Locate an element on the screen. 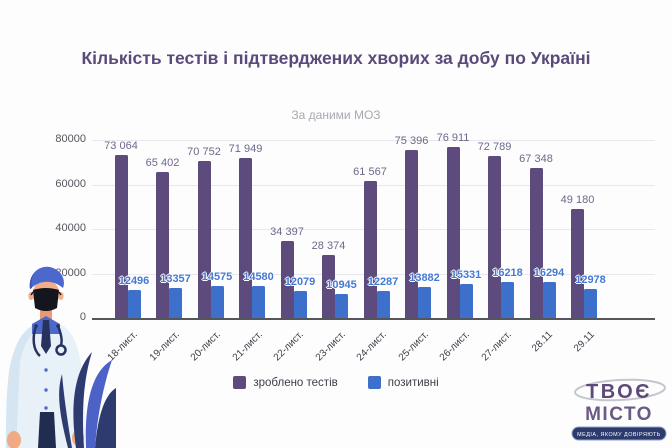 This screenshot has height=448, width=672. bar-value-positive: 16218 is located at coordinates (507, 272).